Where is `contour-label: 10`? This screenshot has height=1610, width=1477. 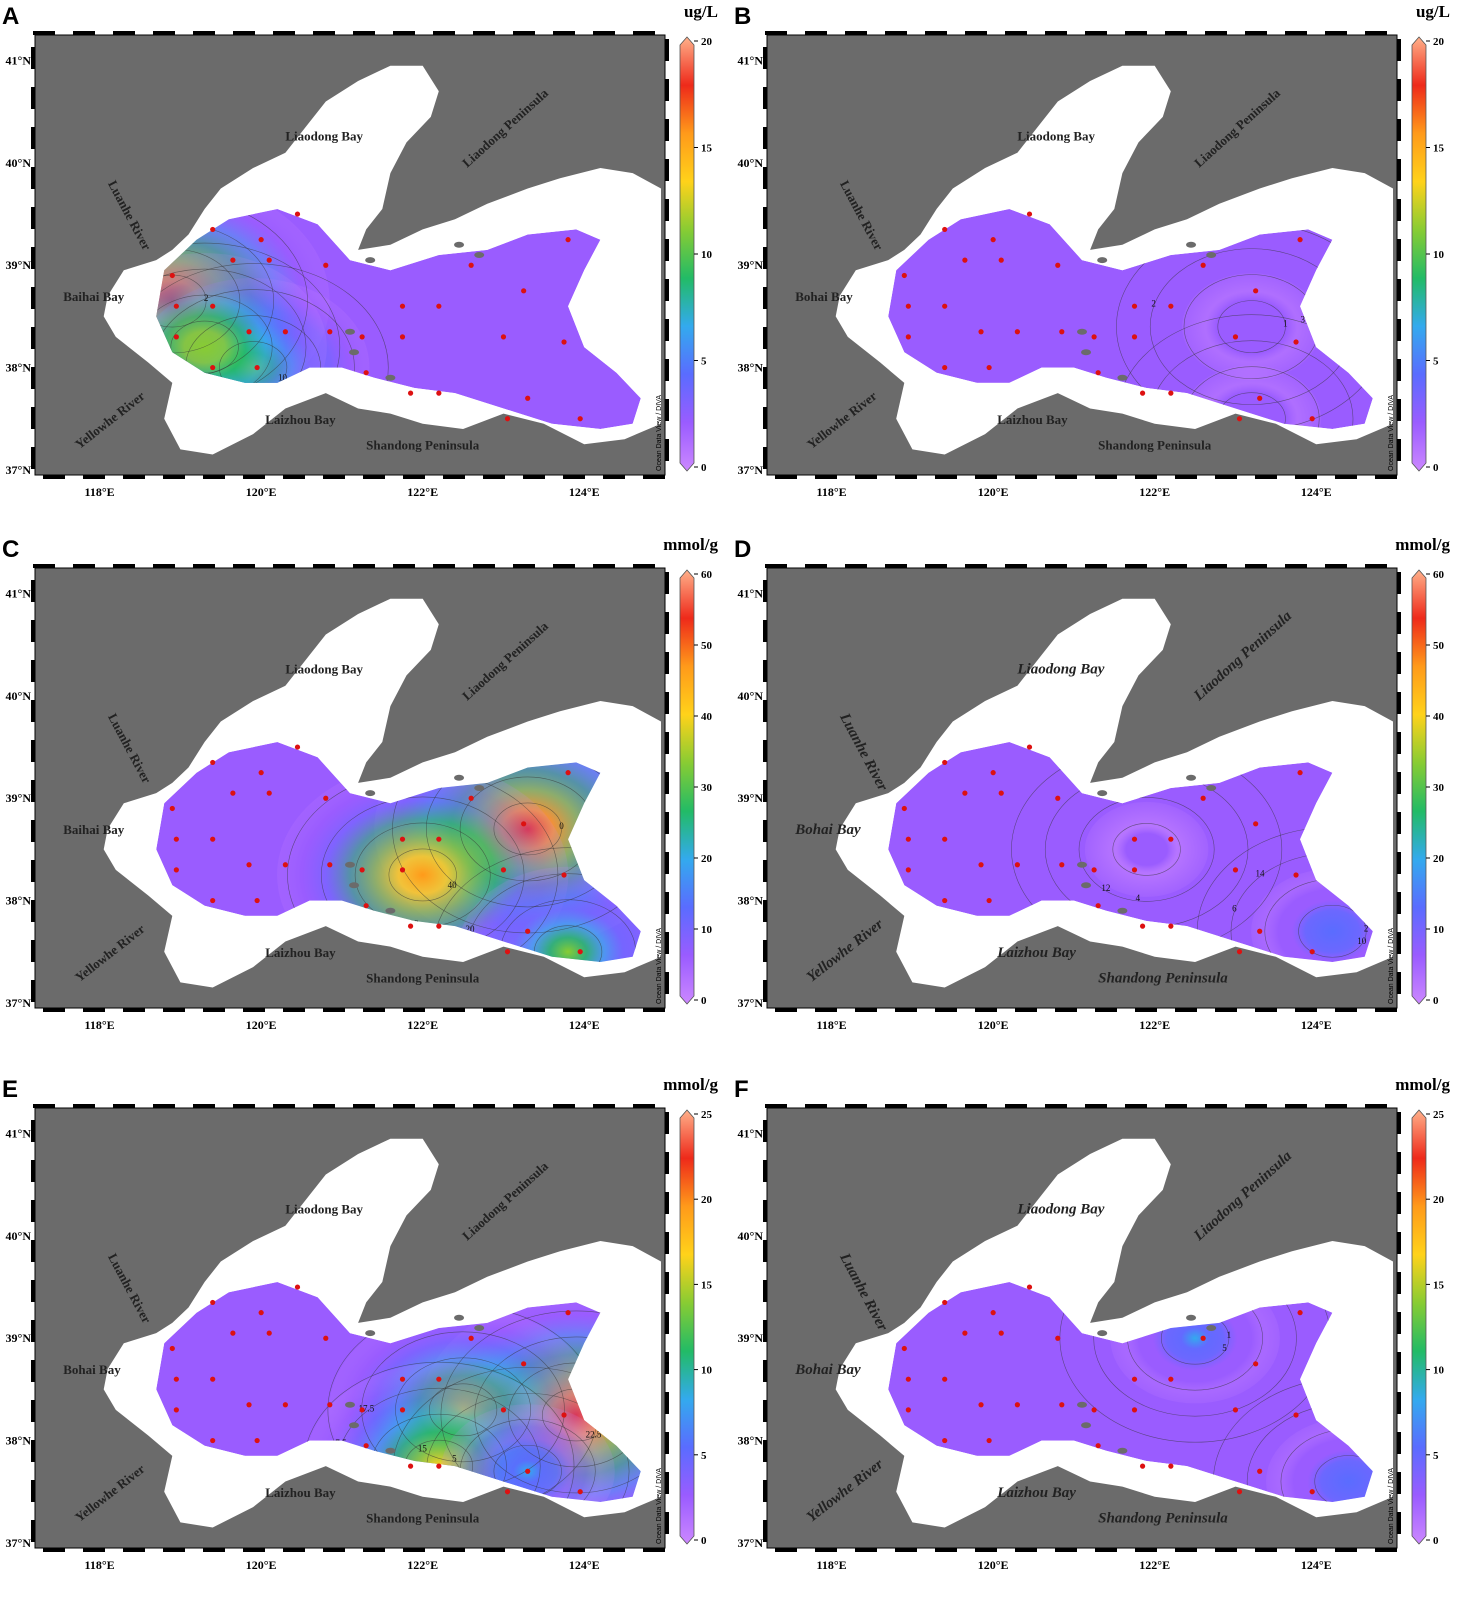 contour-label: 10 is located at coordinates (283, 377).